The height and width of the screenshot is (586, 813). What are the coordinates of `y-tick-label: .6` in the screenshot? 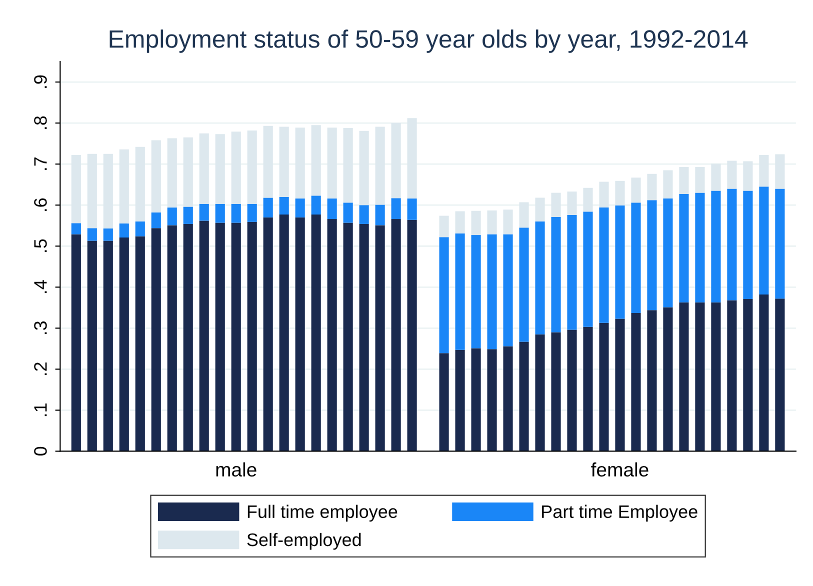 It's located at (40, 204).